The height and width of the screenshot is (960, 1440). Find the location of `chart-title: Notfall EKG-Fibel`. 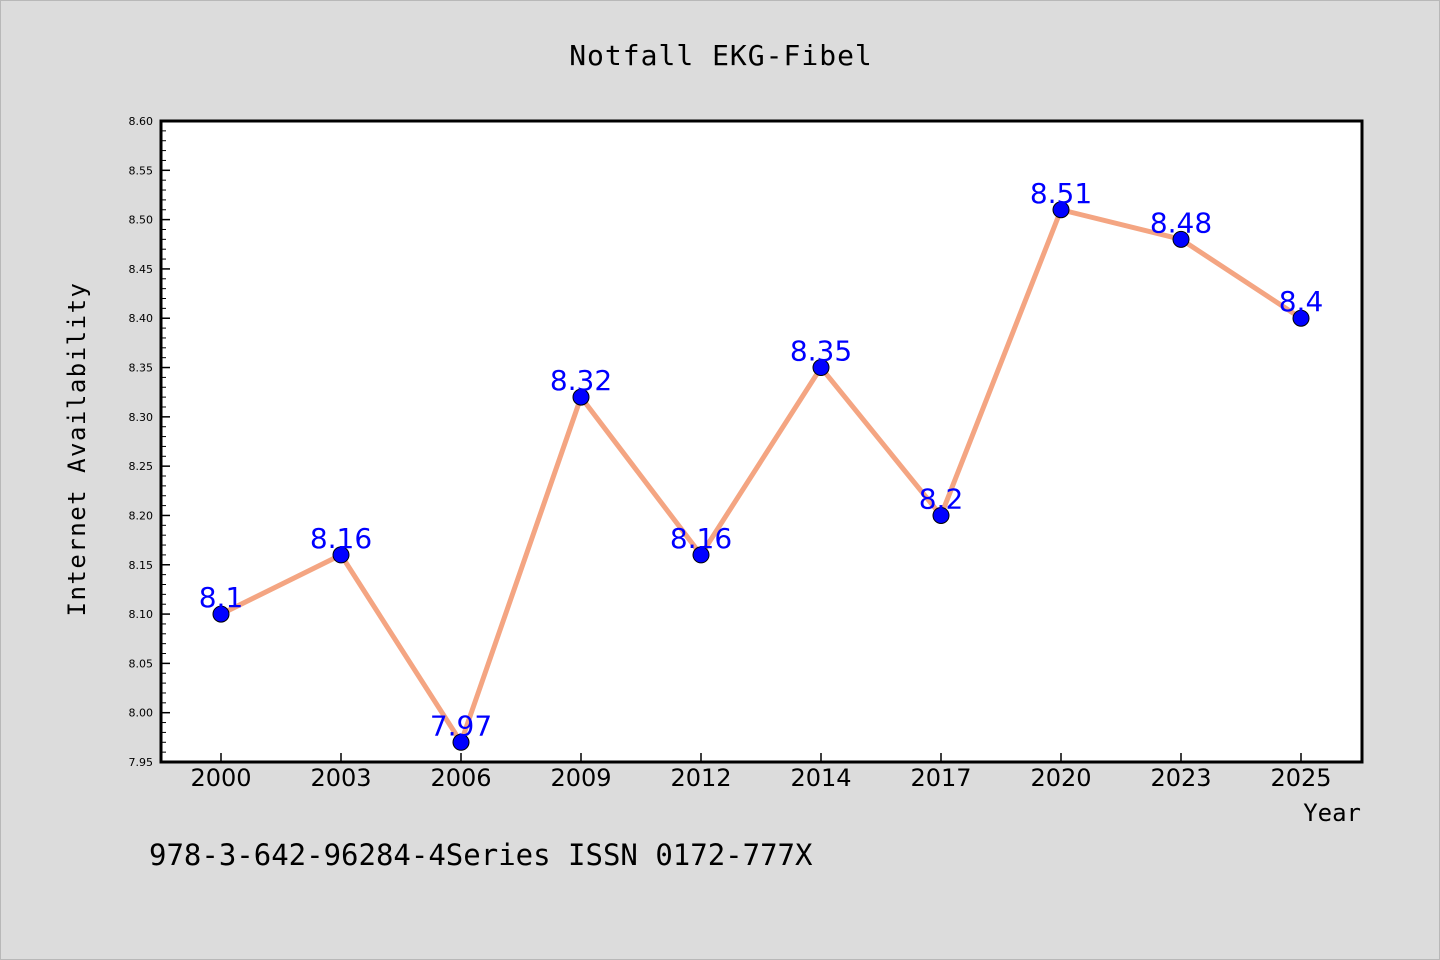

chart-title: Notfall EKG-Fibel is located at coordinates (721, 55).